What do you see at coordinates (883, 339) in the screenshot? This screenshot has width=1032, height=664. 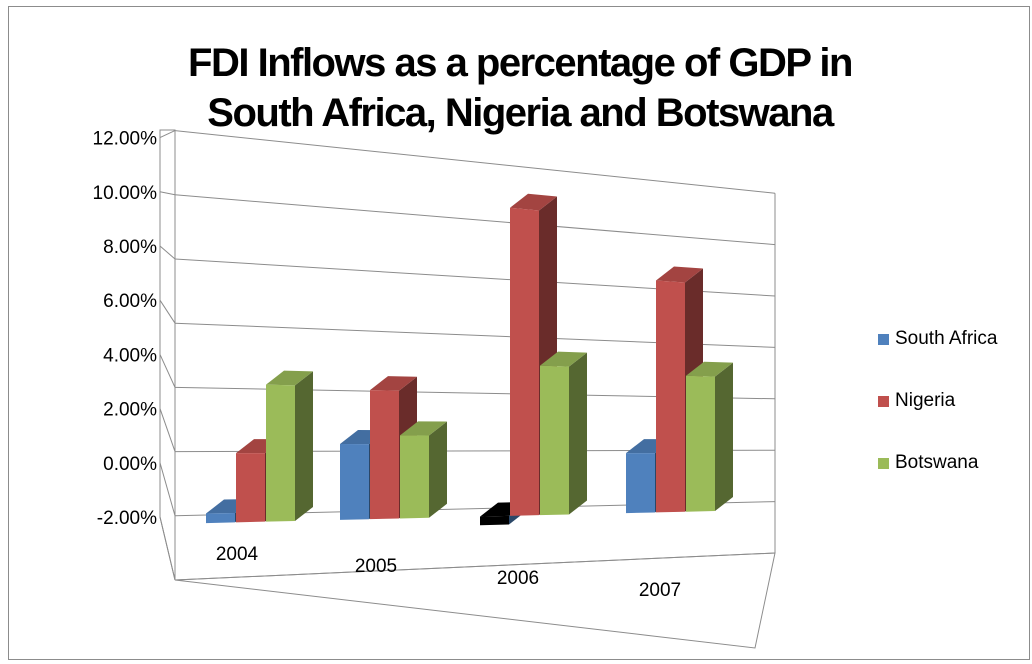 I see `legend-swatch-south-africa` at bounding box center [883, 339].